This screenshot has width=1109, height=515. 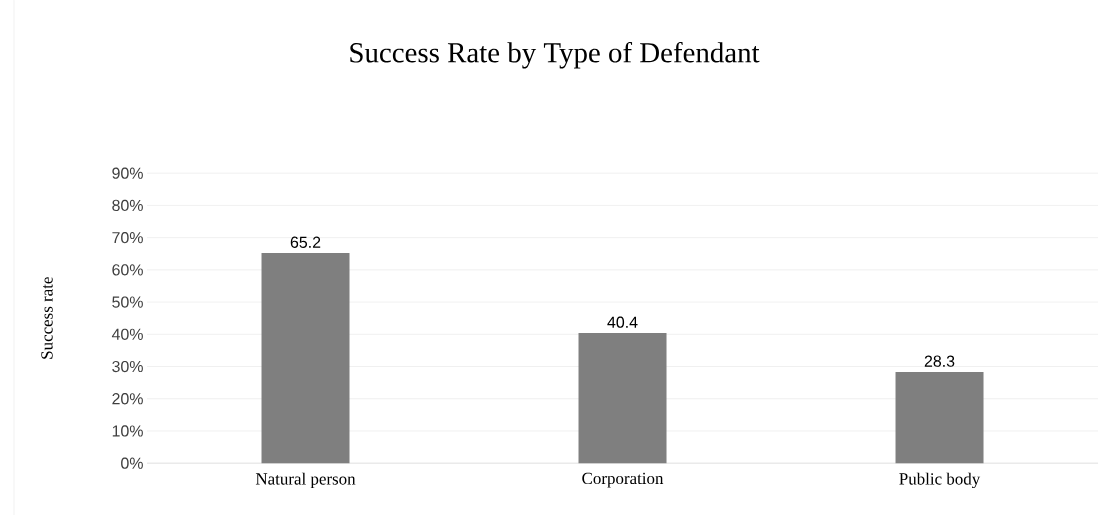 I want to click on x-tick-label: Corporation, so click(x=623, y=480).